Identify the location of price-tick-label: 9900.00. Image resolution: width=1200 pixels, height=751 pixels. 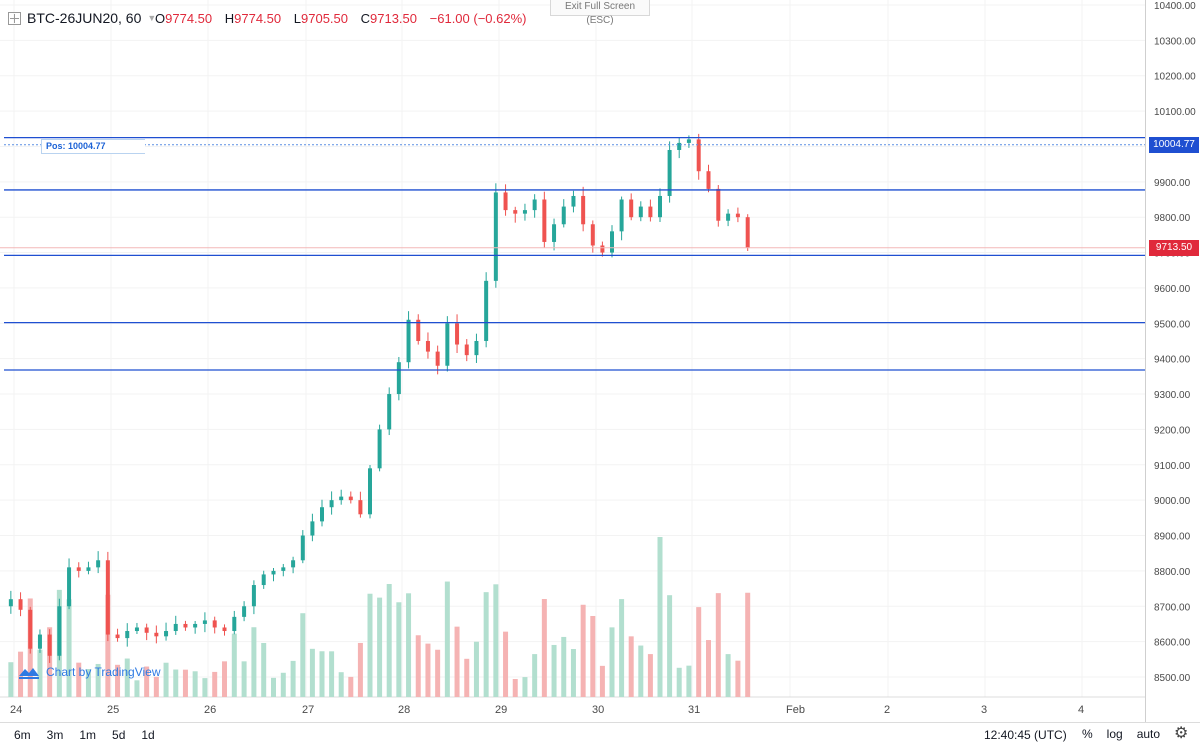
(1172, 183).